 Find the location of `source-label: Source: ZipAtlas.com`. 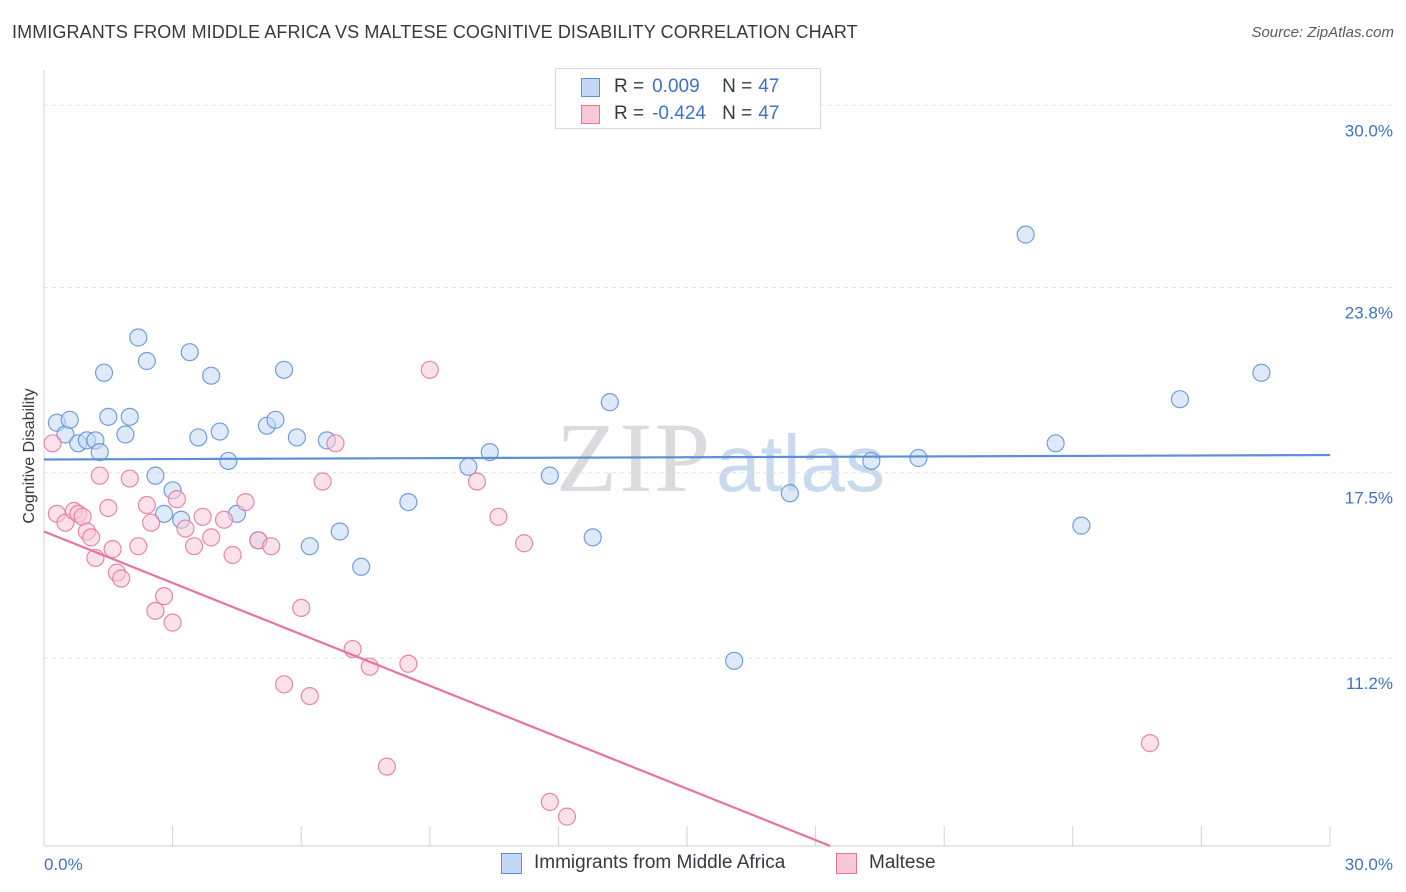

source-label: Source: ZipAtlas.com is located at coordinates (1322, 32).